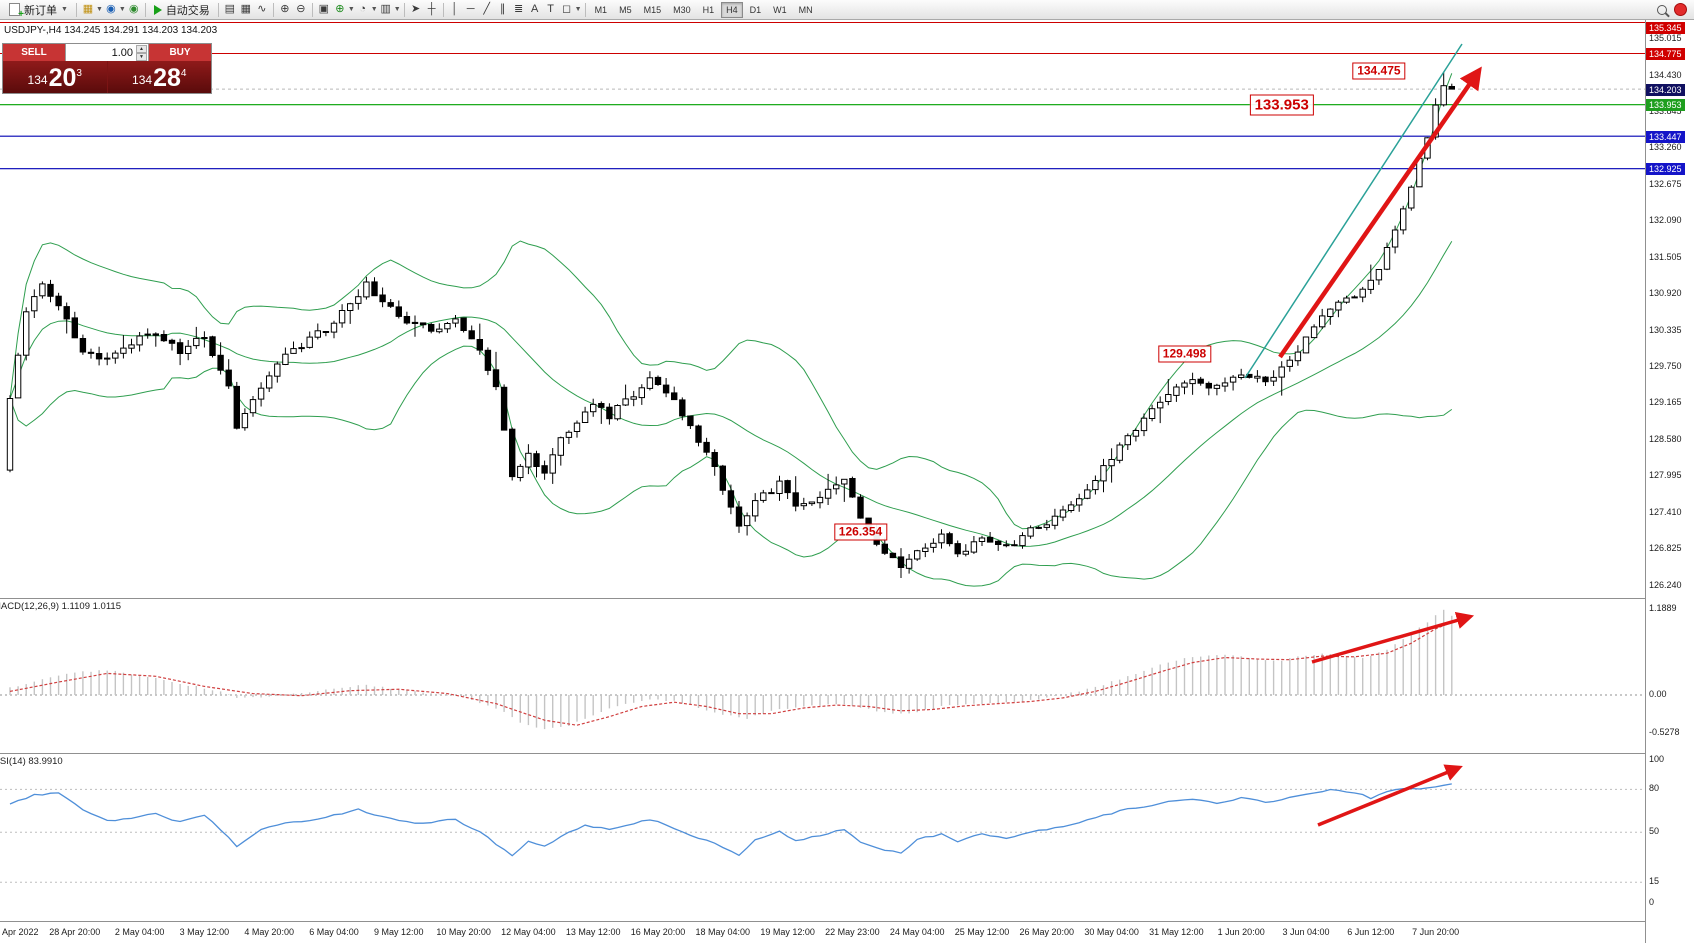  What do you see at coordinates (601, 9) in the screenshot?
I see `timeframe-m1-button: M1` at bounding box center [601, 9].